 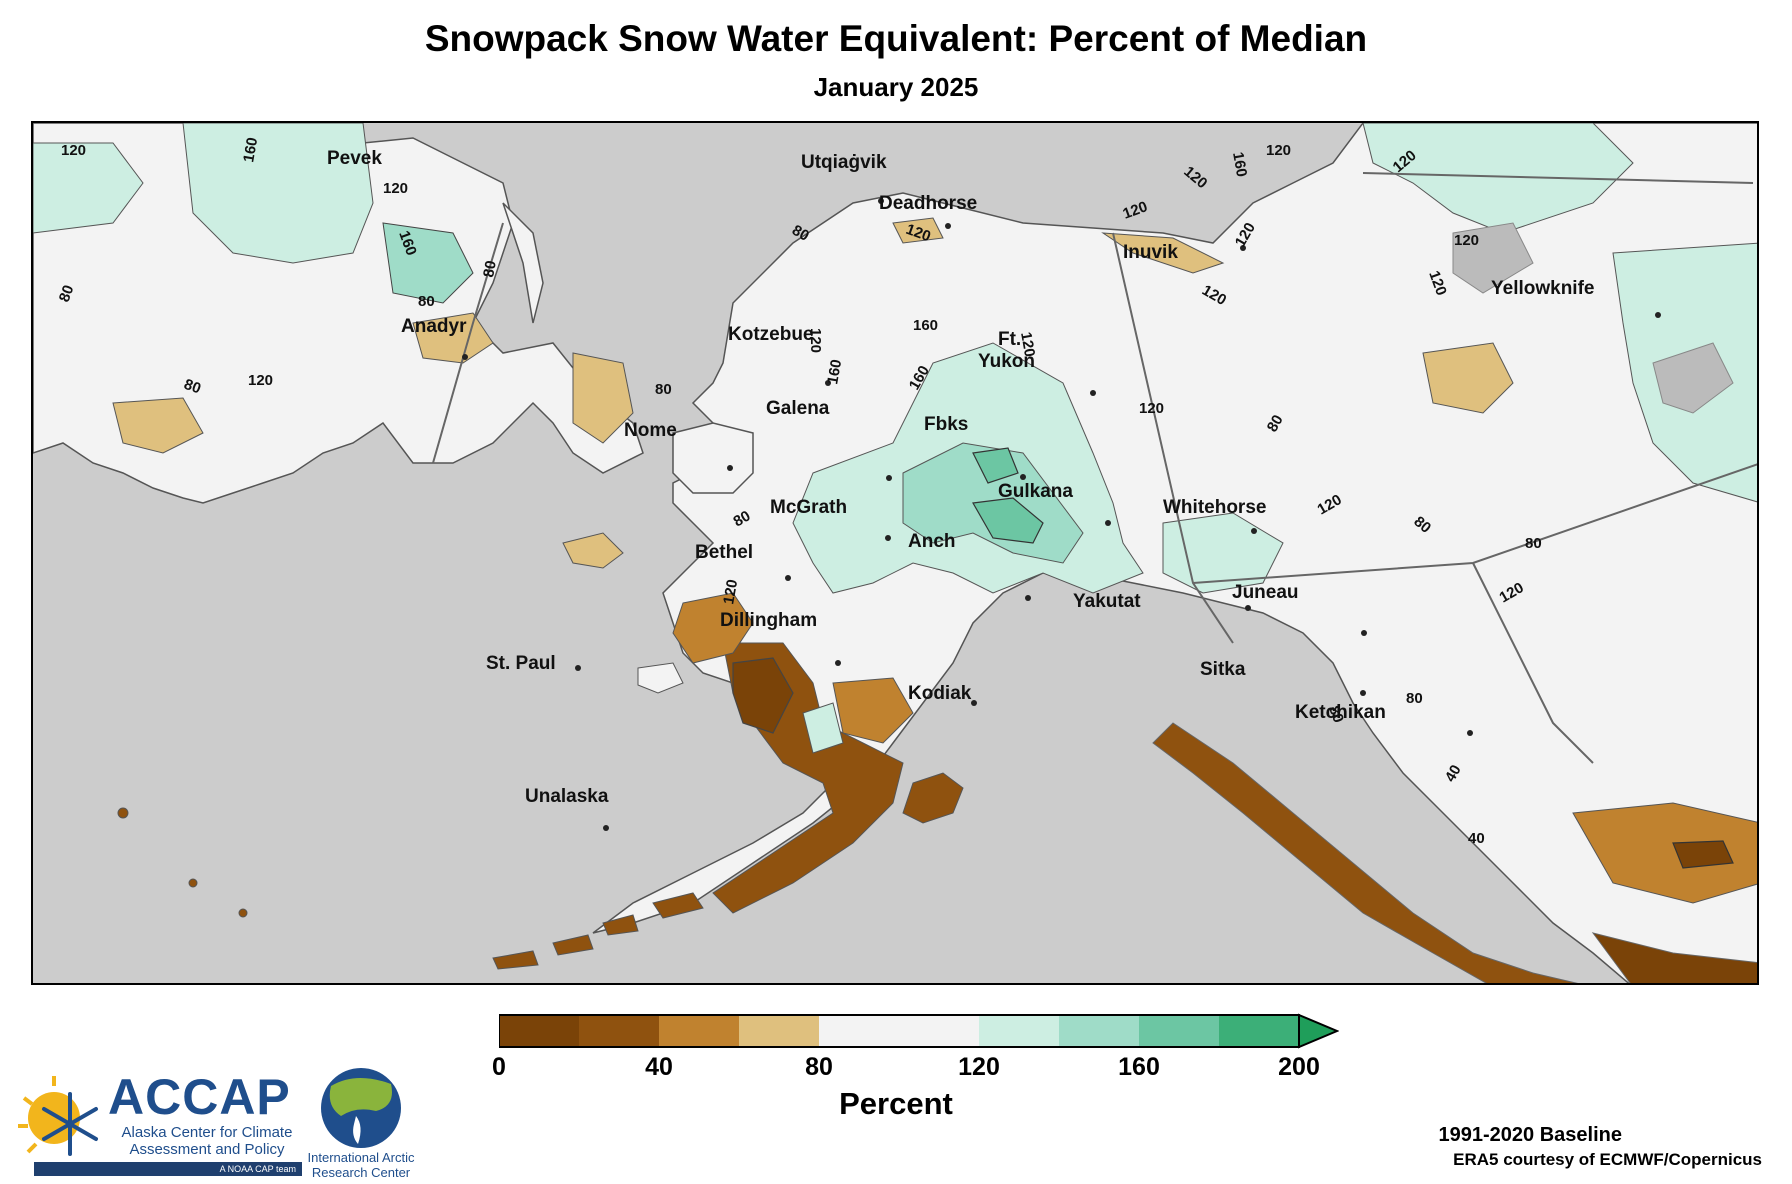 What do you see at coordinates (158, 425) in the screenshot?
I see `region-chukotka-south-tan` at bounding box center [158, 425].